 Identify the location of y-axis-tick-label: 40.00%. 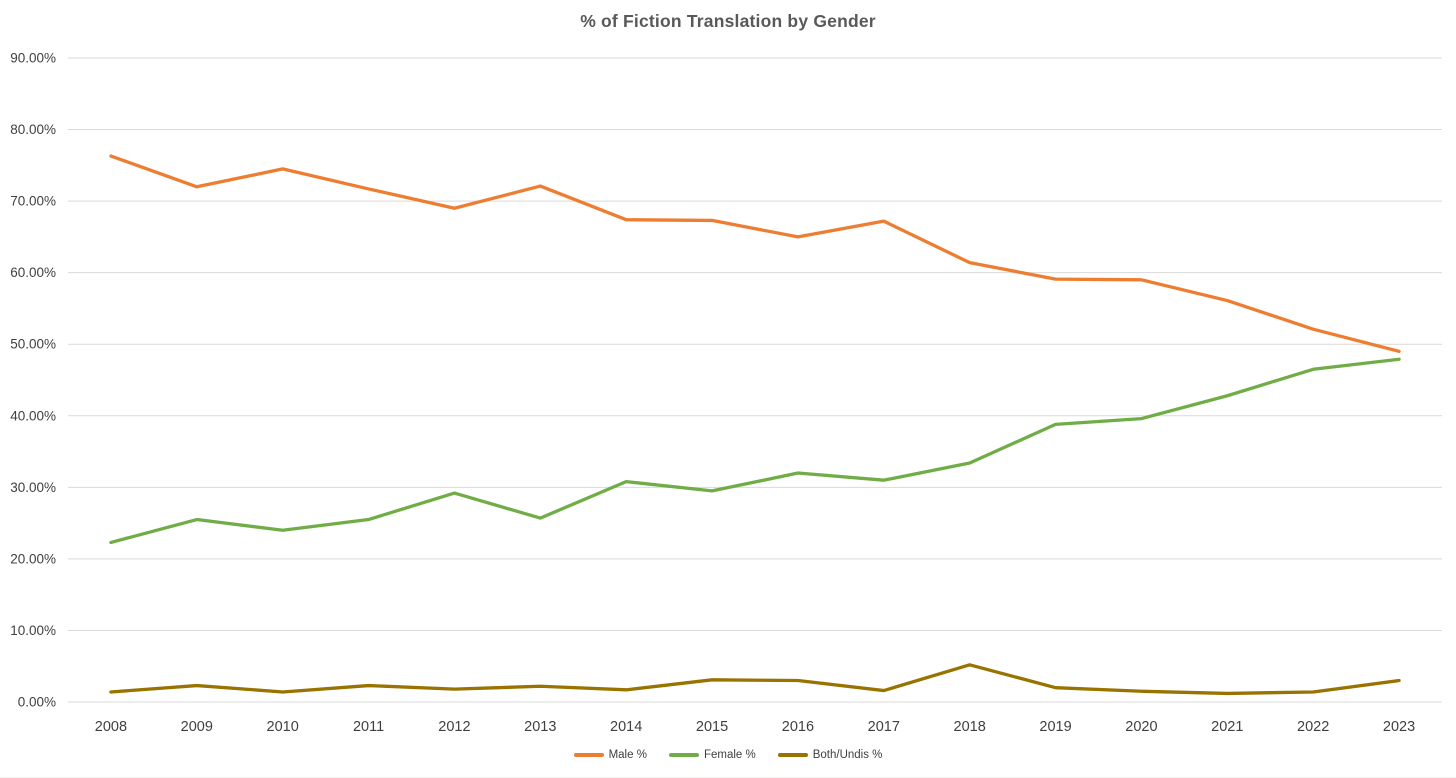
(33, 415).